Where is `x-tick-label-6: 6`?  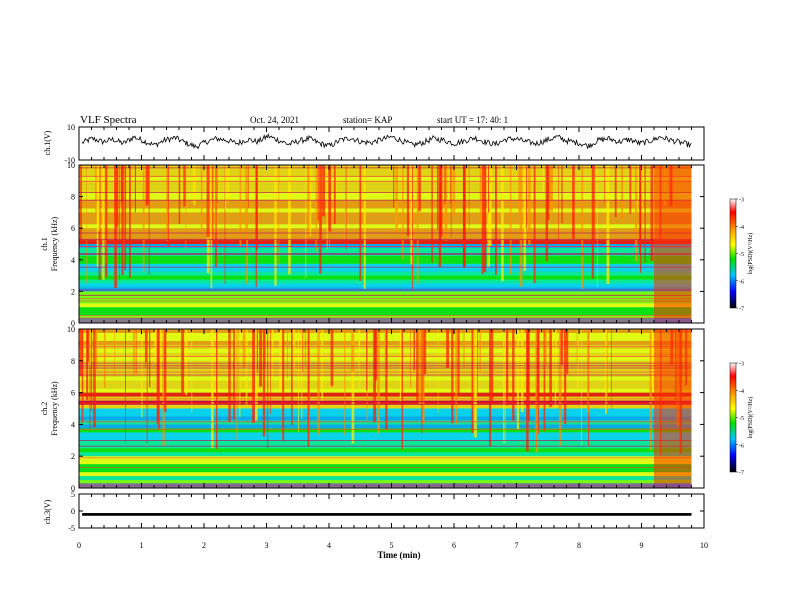 x-tick-label-6: 6 is located at coordinates (454, 545).